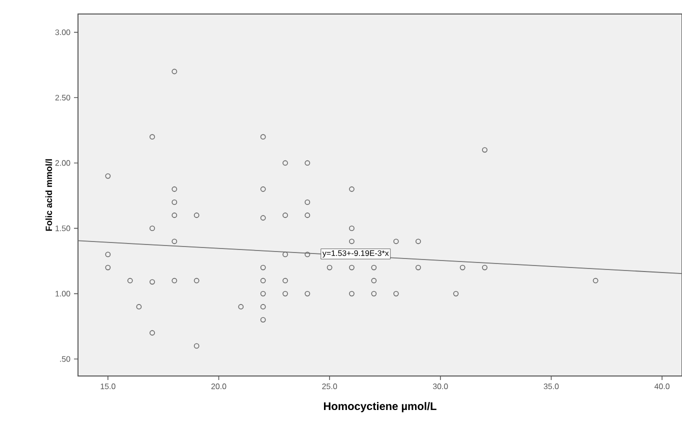 The image size is (682, 423). I want to click on x-axis-title: Homocyctiene µmol/L, so click(380, 407).